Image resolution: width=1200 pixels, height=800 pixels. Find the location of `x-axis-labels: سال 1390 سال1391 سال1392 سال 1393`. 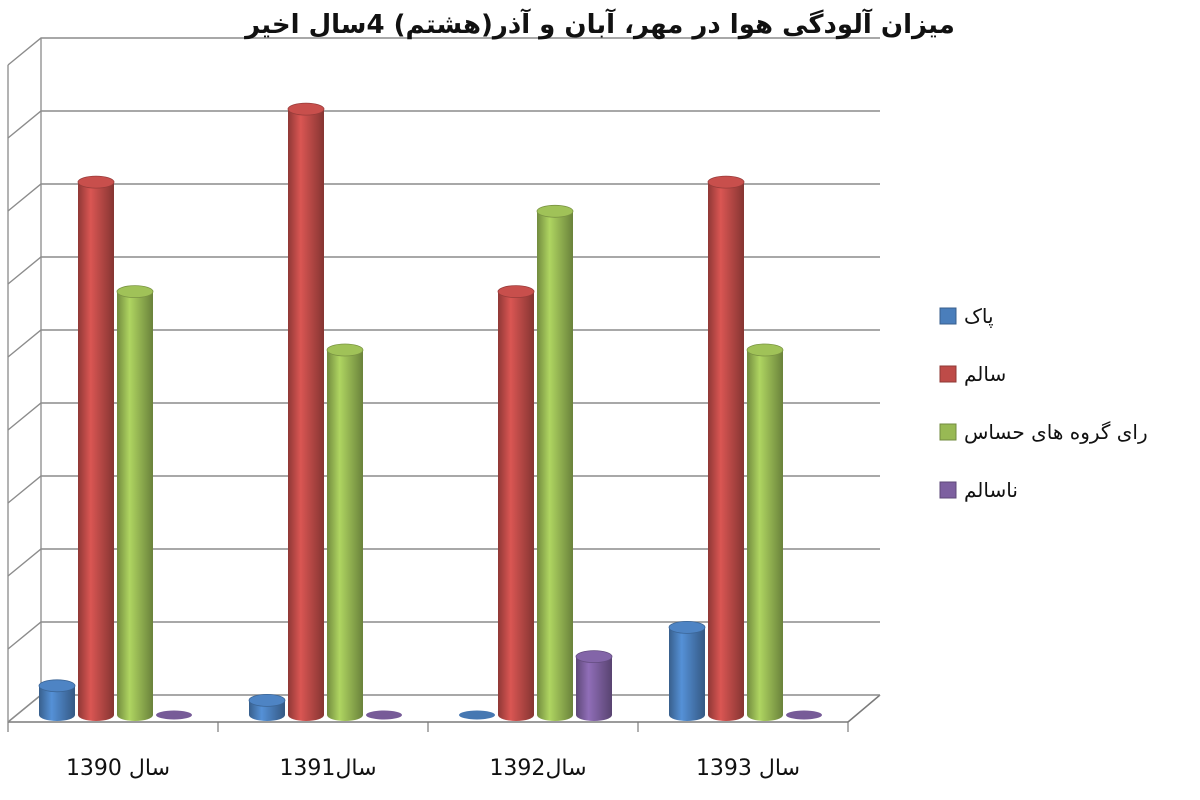

x-axis-labels: سال 1390 سال1391 سال1392 سال 1393 is located at coordinates (433, 768).